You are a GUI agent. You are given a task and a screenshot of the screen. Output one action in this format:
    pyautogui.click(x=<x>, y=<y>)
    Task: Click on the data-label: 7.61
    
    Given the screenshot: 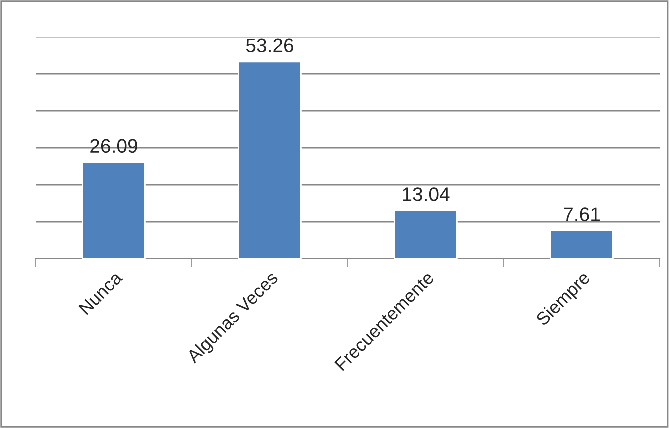 What is the action you would take?
    pyautogui.click(x=582, y=215)
    